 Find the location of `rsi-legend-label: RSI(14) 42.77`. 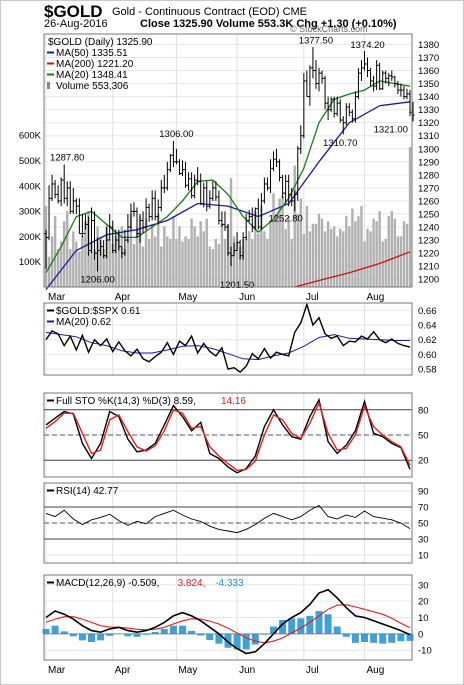

rsi-legend-label: RSI(14) 42.77 is located at coordinates (87, 491).